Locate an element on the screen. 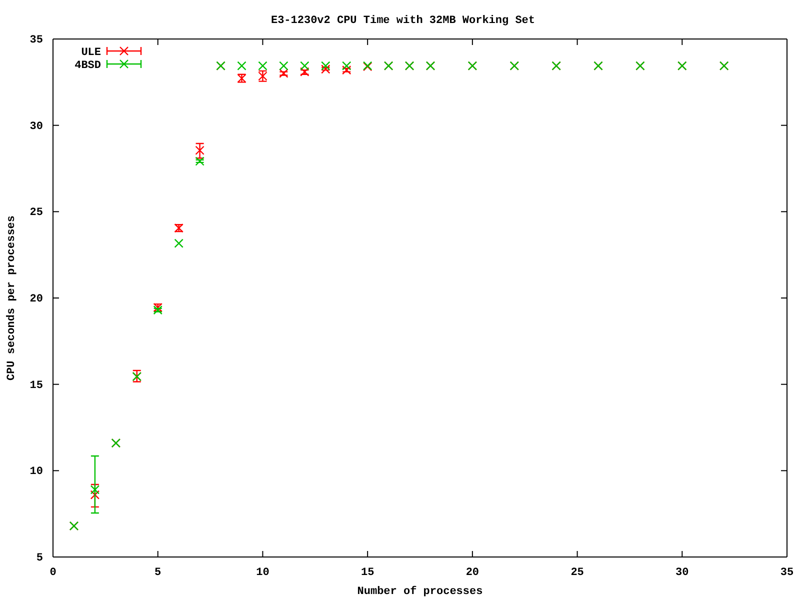 The image size is (800, 600). y-tick-label: 10 is located at coordinates (36, 472).